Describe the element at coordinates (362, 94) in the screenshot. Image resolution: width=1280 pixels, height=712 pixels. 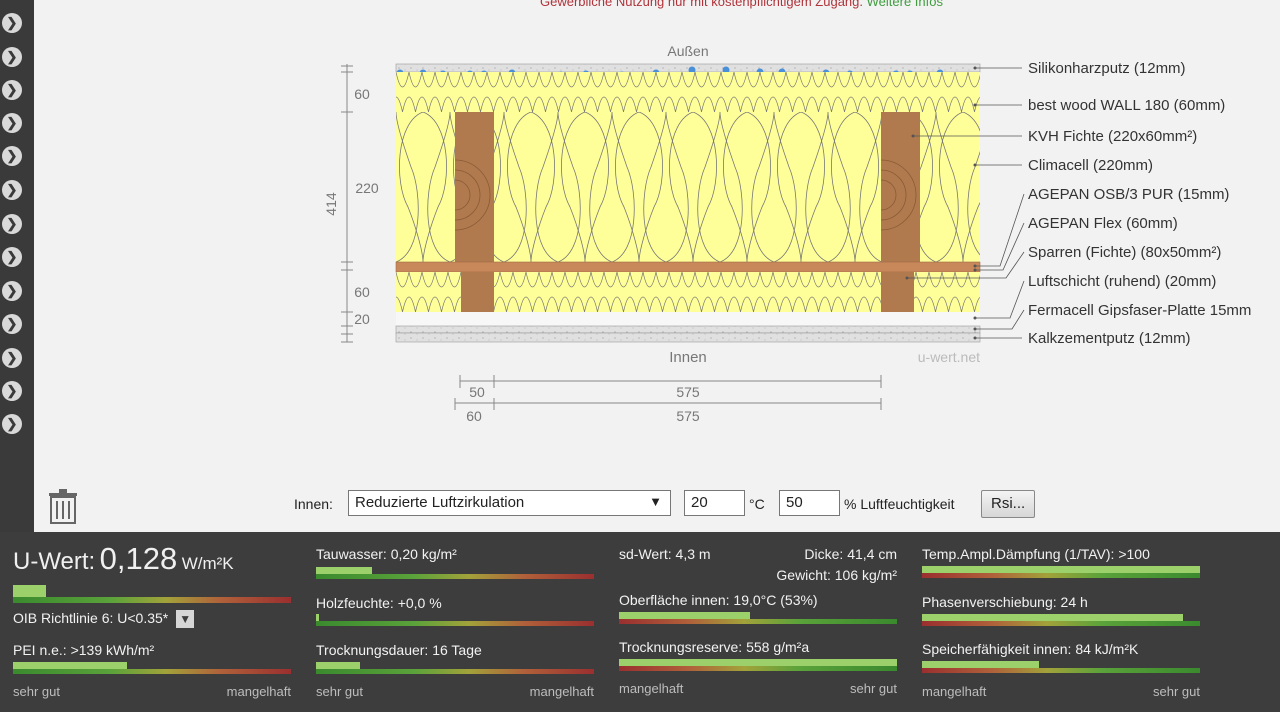
I see `dim-60-top: 60` at that location.